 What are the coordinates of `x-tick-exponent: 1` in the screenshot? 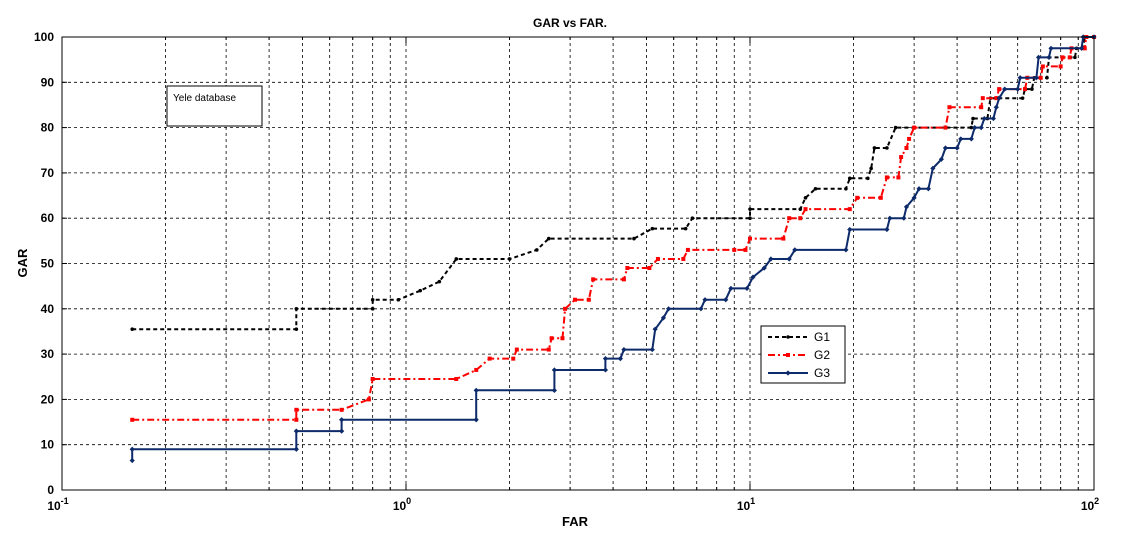 It's located at (752, 501).